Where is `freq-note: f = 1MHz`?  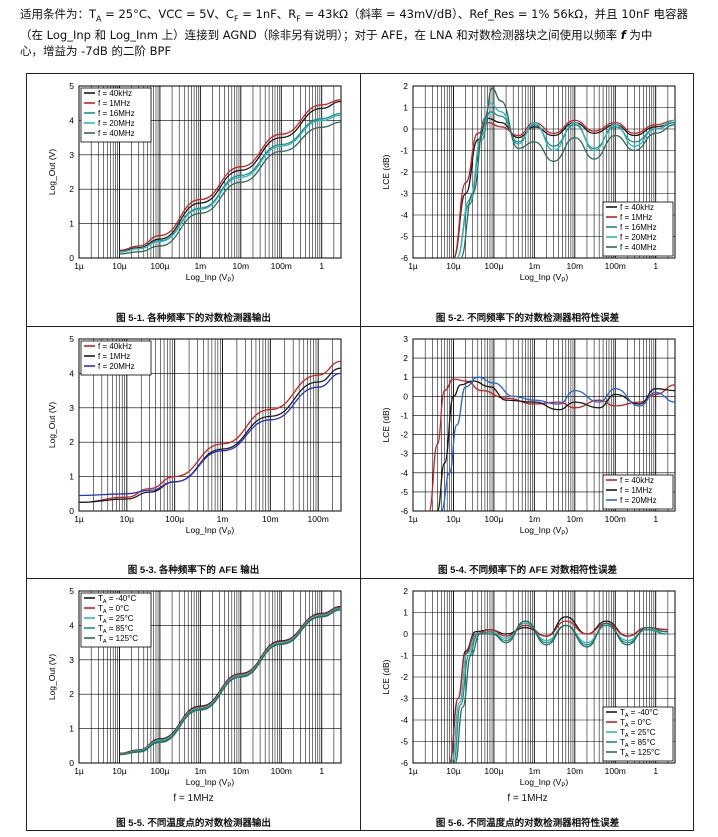
freq-note: f = 1MHz is located at coordinates (193, 798).